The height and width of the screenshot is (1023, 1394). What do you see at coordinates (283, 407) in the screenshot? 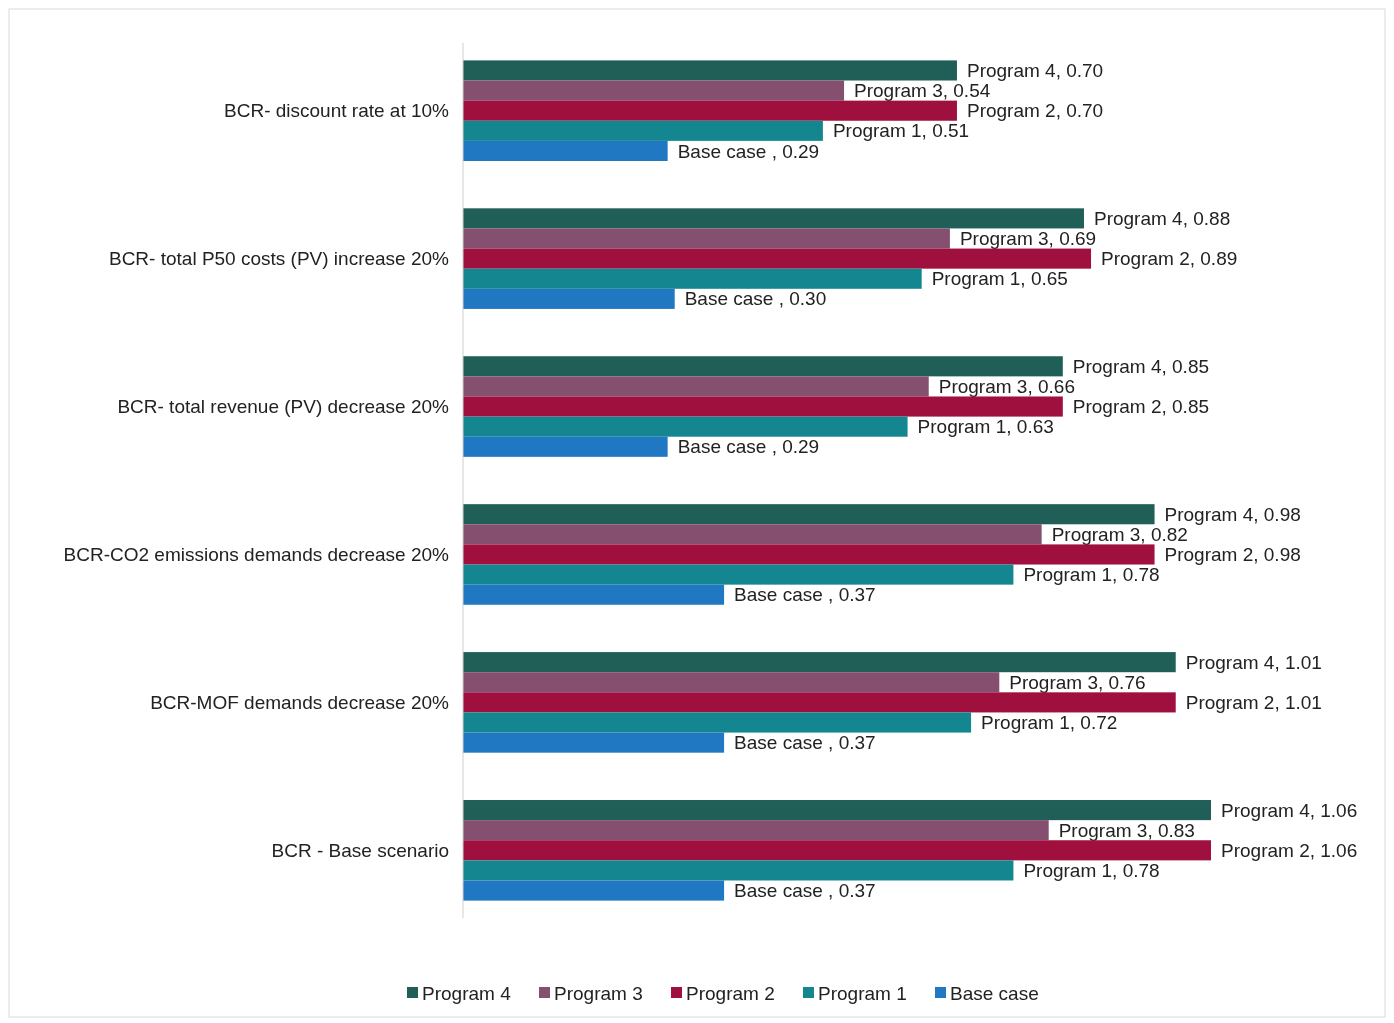
I see `y-tick-label: BCR- total revenue (PV) decrease 20%` at bounding box center [283, 407].